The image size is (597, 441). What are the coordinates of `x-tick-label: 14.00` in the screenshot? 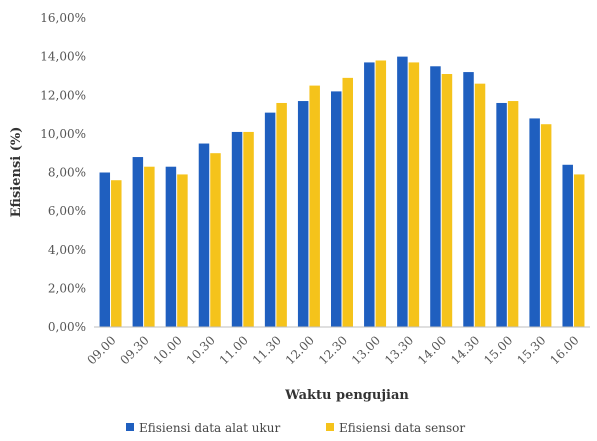 It's located at (432, 350).